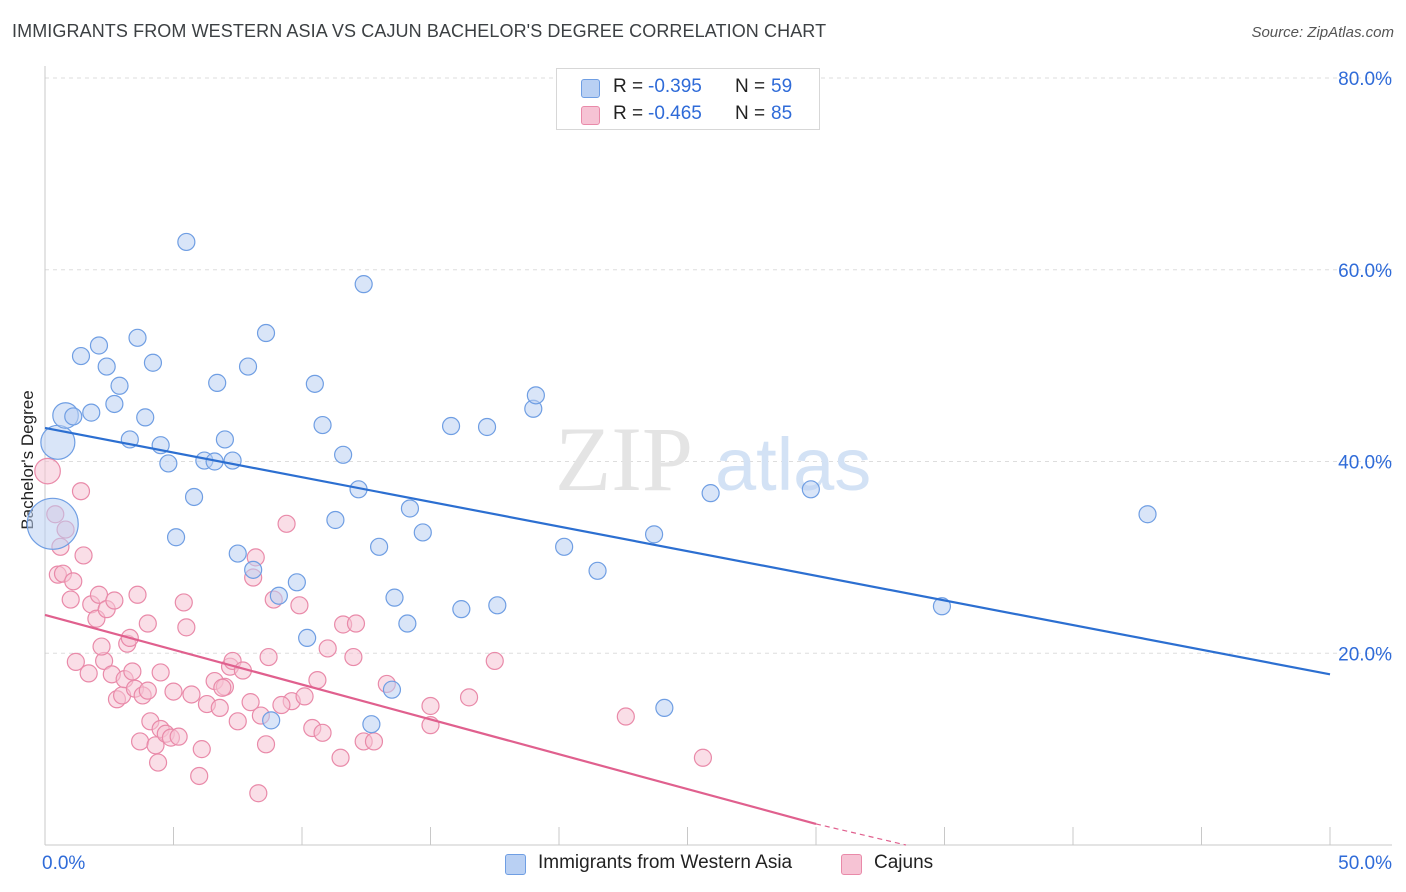 This screenshot has width=1406, height=892. What do you see at coordinates (1322, 32) in the screenshot?
I see `source-credit: Source: ZipAtlas.com` at bounding box center [1322, 32].